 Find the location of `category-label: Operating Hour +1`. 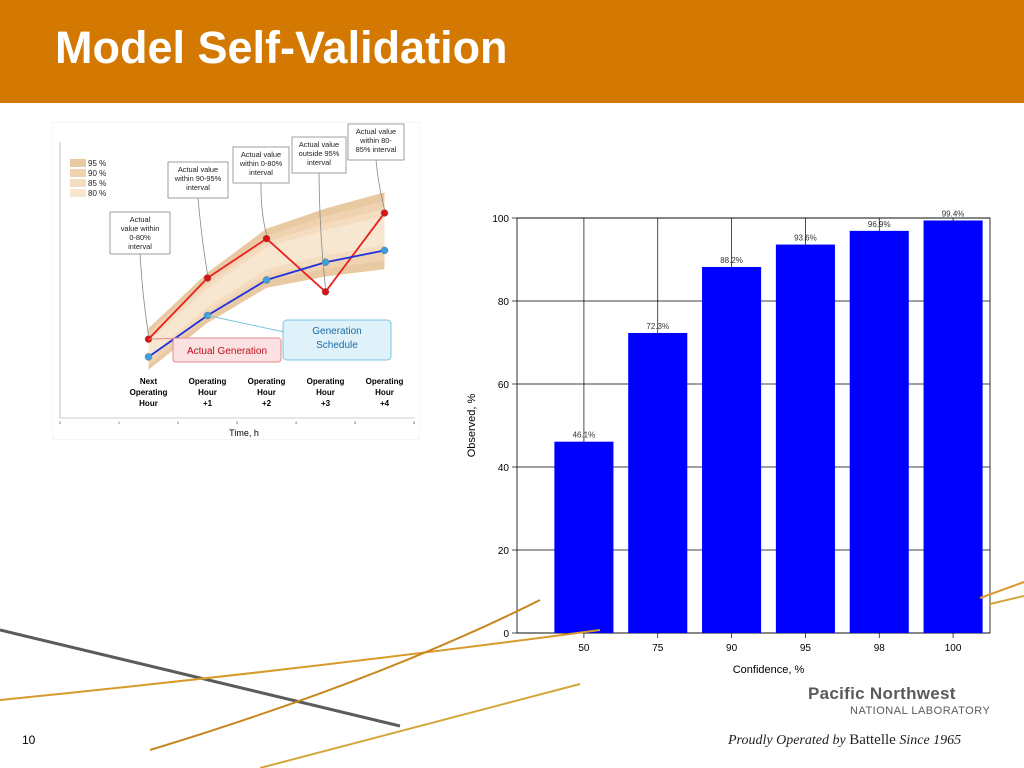

category-label: Operating Hour +1 is located at coordinates (208, 392).